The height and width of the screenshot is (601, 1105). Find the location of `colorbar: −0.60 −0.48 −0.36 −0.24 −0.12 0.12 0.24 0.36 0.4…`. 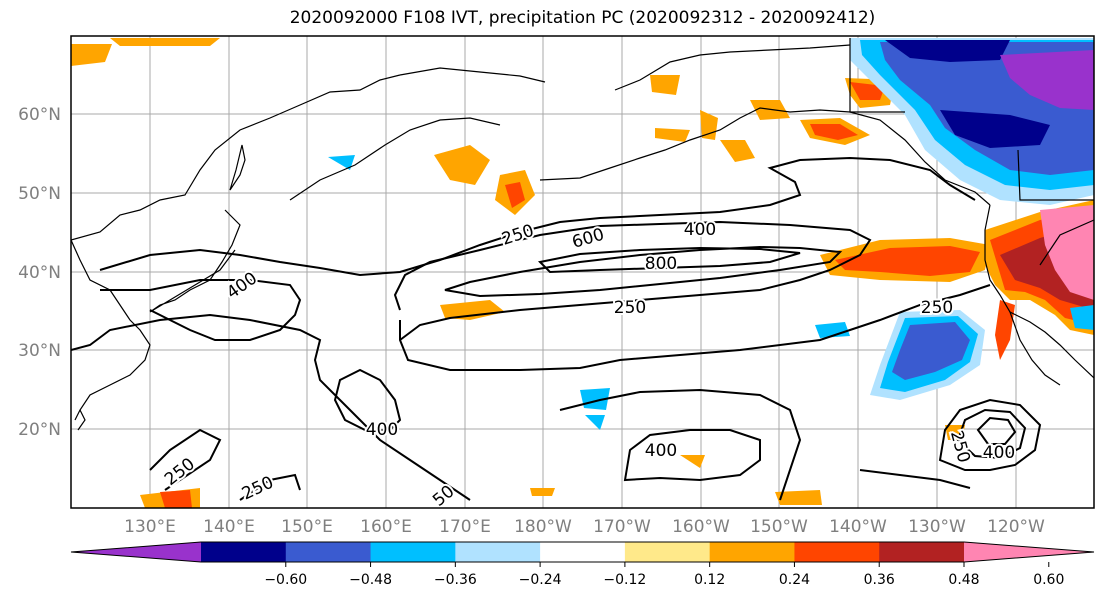

colorbar: −0.60 −0.48 −0.36 −0.24 −0.12 0.12 0.24 0.36 0.4… is located at coordinates (582, 564).